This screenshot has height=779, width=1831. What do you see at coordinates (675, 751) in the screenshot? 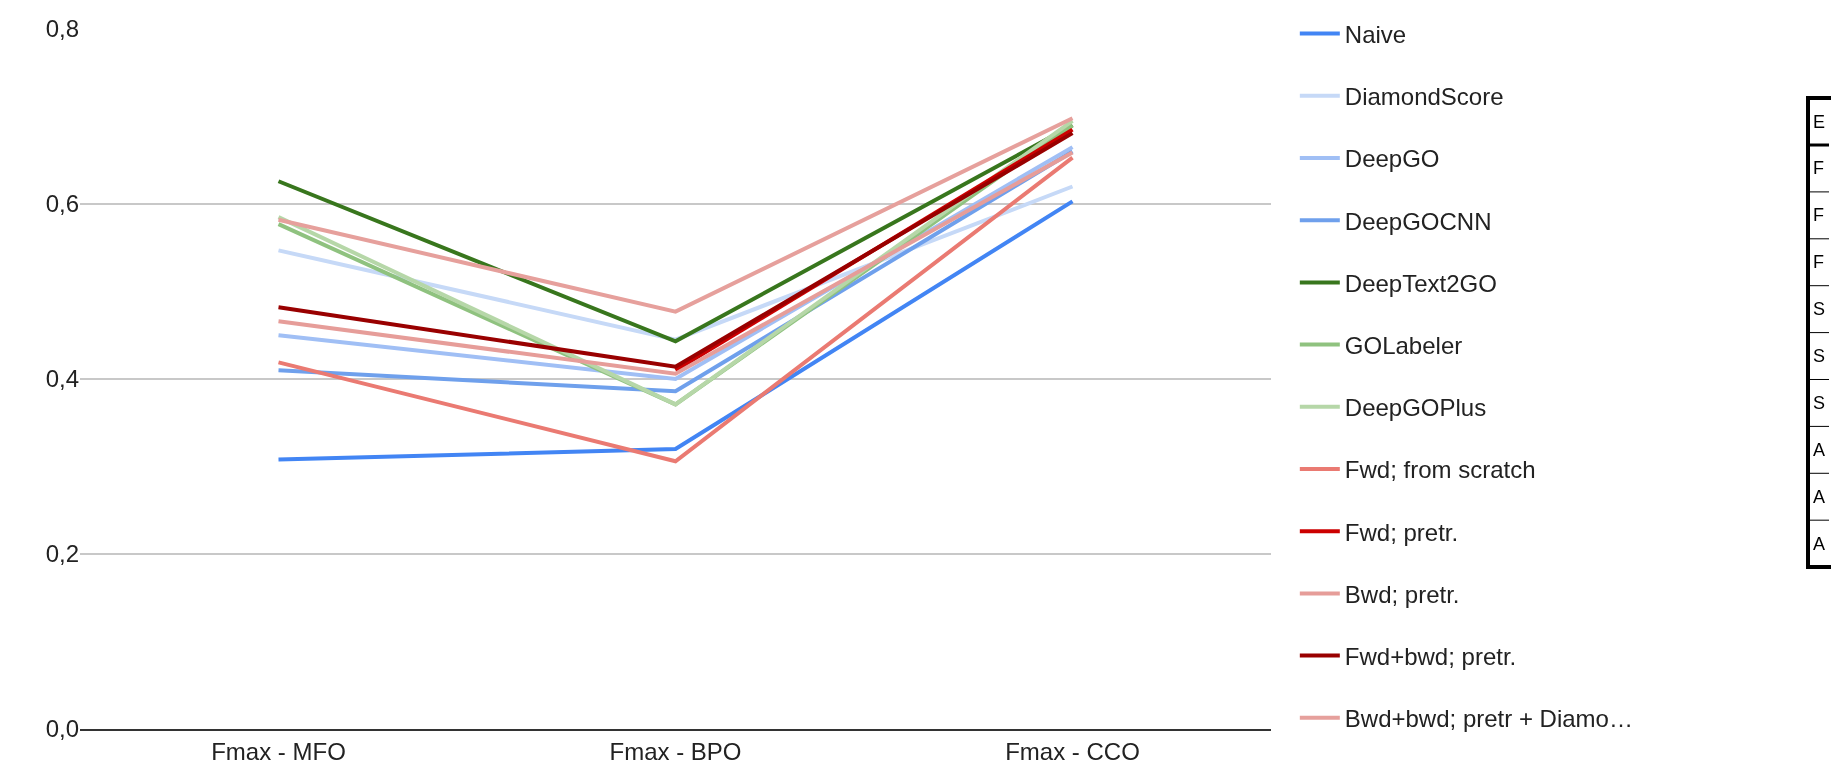
I see `x-tick-label: Fmax - BPO` at bounding box center [675, 751].